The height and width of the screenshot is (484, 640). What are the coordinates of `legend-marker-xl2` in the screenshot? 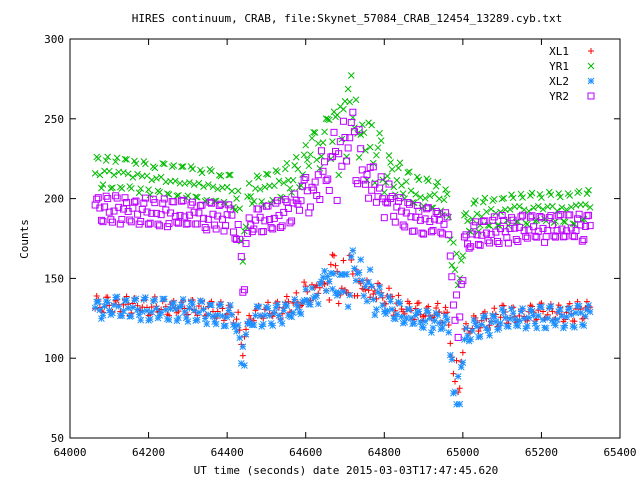 It's located at (591, 81).